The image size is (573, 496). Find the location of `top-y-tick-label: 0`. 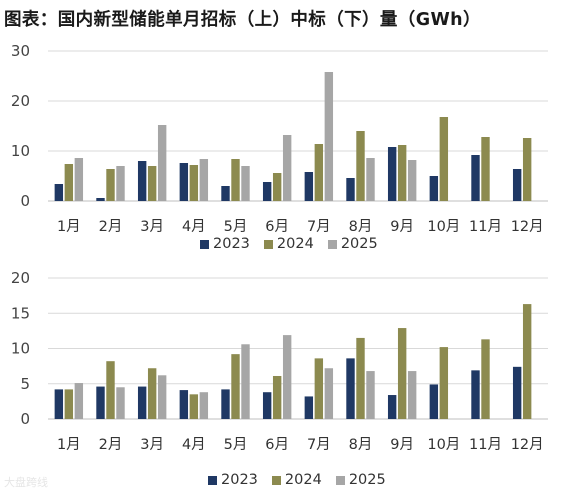

top-y-tick-label: 0 is located at coordinates (25, 201).